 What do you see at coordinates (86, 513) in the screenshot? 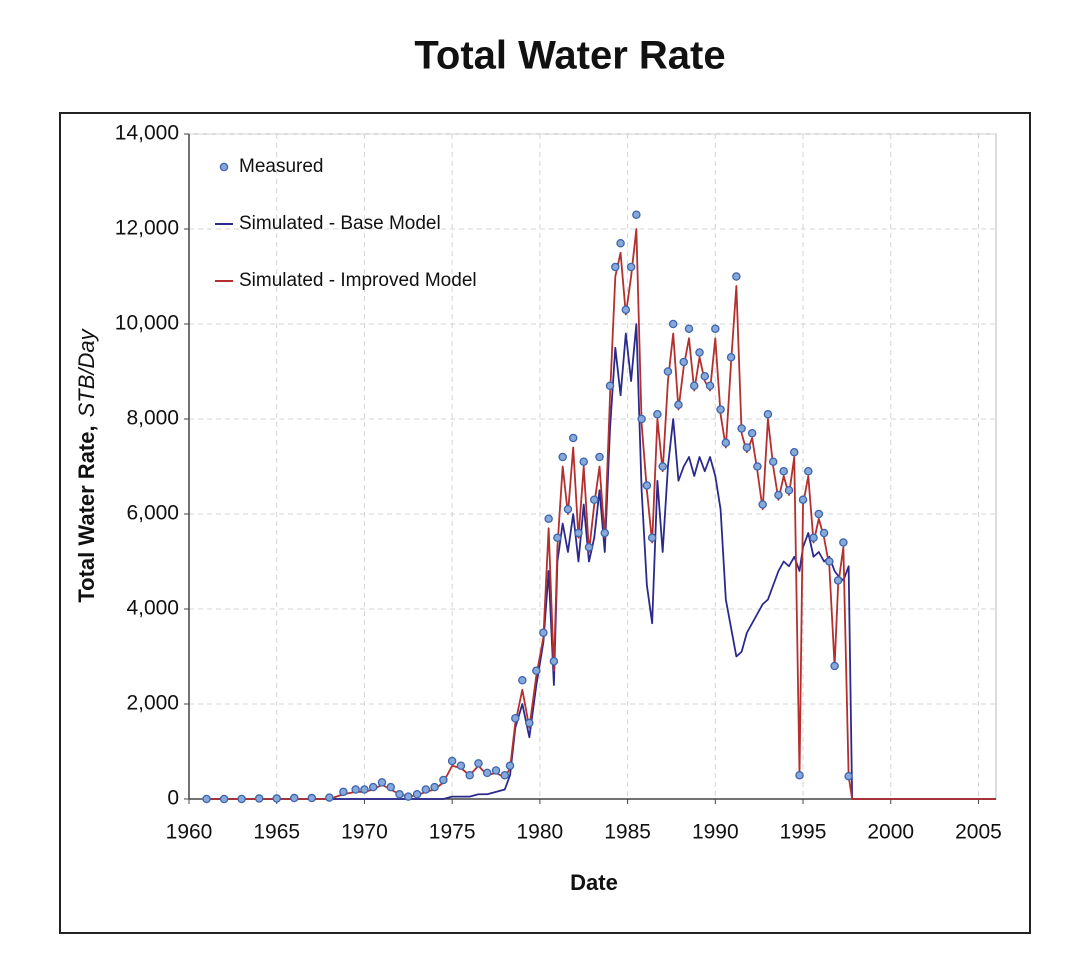
I see `y-axis-label-text: Total Water Rate,` at bounding box center [86, 513].